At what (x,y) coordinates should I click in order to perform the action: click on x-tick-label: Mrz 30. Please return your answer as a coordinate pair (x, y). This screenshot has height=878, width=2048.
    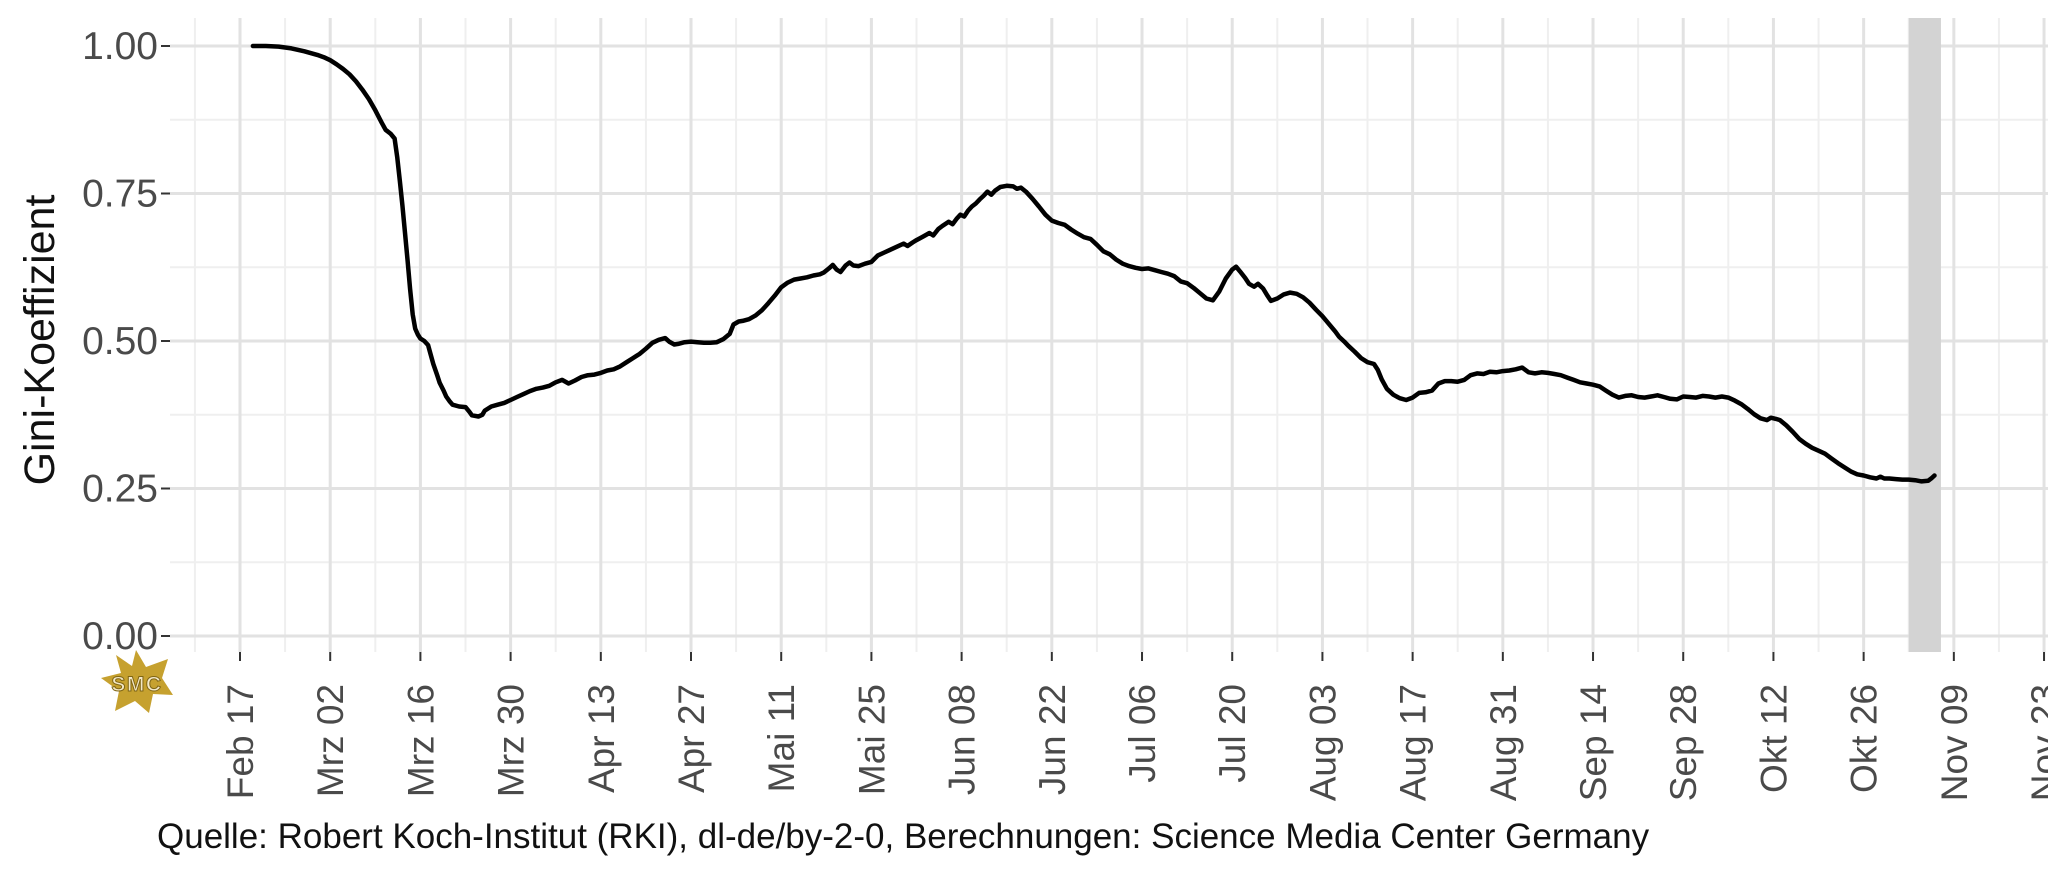
    Looking at the image, I should click on (511, 740).